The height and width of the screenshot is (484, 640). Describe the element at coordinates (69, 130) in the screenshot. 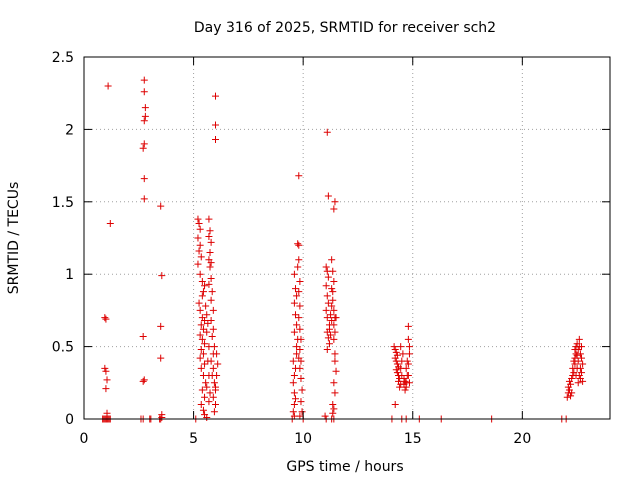

I see `y-tick-label: 2` at that location.